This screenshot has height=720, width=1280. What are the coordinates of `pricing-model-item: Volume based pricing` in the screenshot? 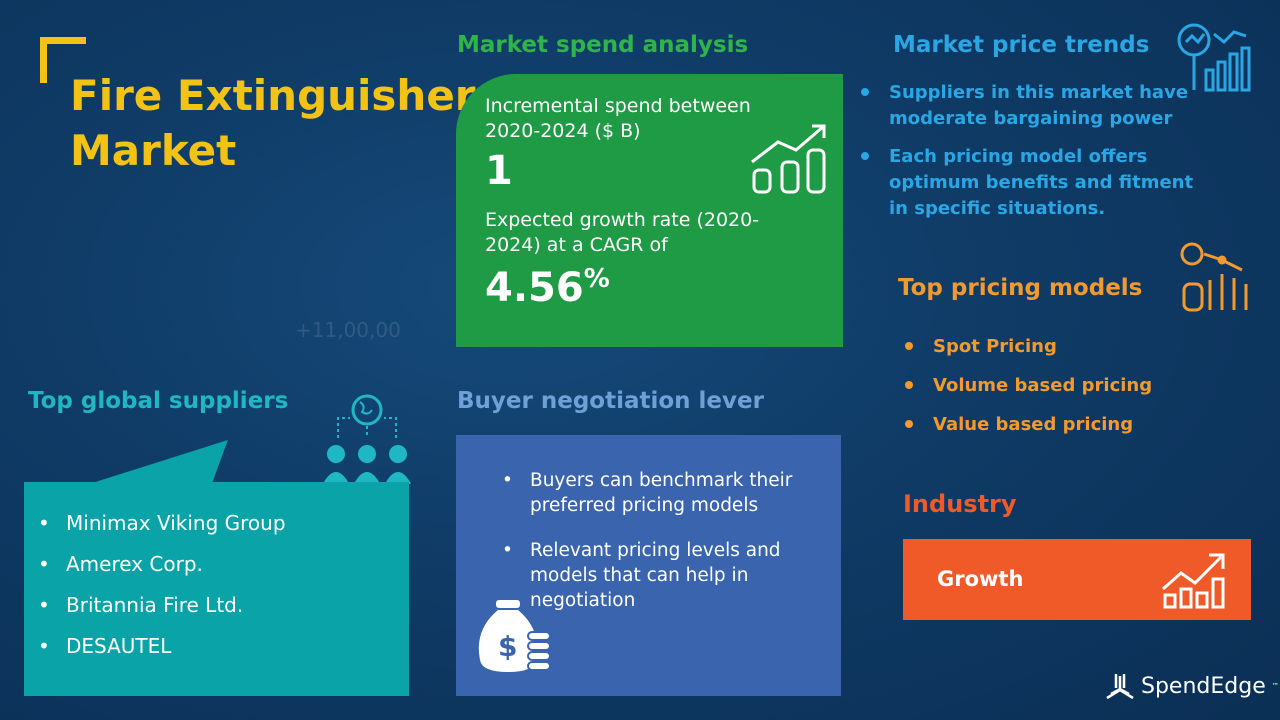 It's located at (1028, 386).